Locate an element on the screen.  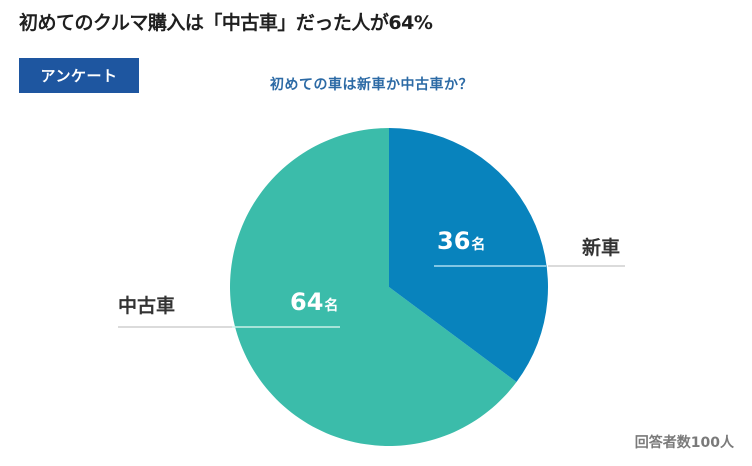
pie-slice-new-car is located at coordinates (469, 255).